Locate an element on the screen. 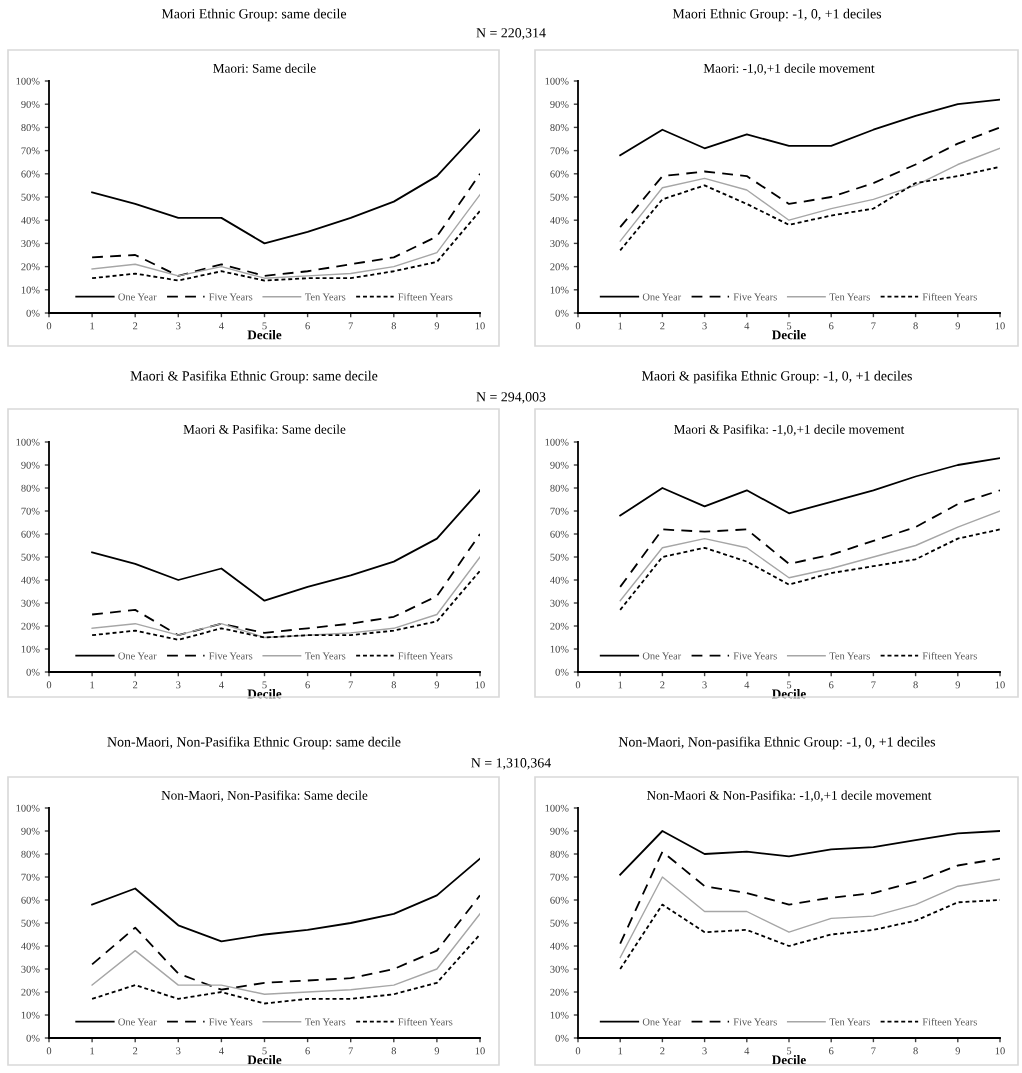 The width and height of the screenshot is (1022, 1073). y-tick-label: 70% is located at coordinates (30, 877).